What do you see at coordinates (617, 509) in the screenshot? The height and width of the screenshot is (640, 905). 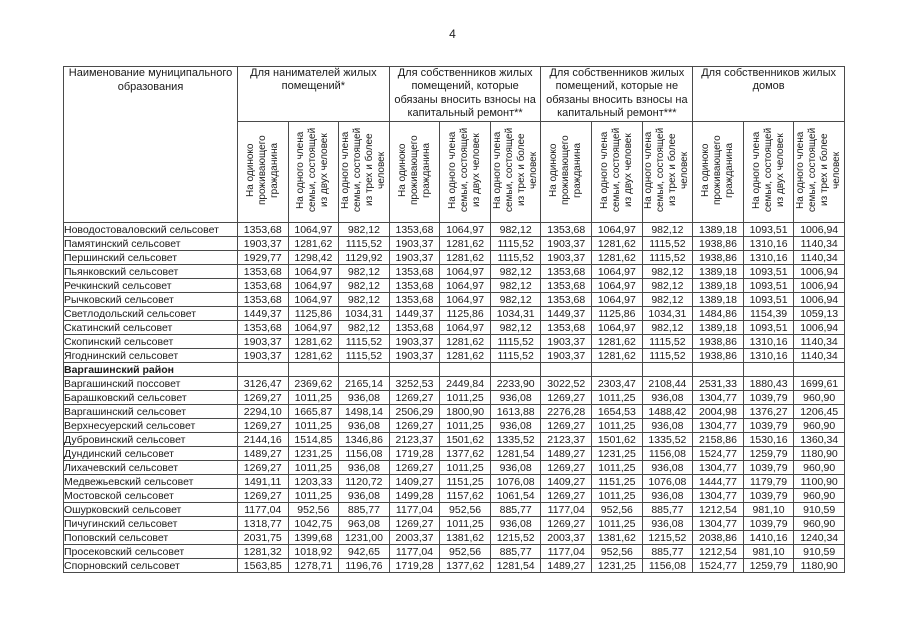 I see `rate-cell: 952,56` at bounding box center [617, 509].